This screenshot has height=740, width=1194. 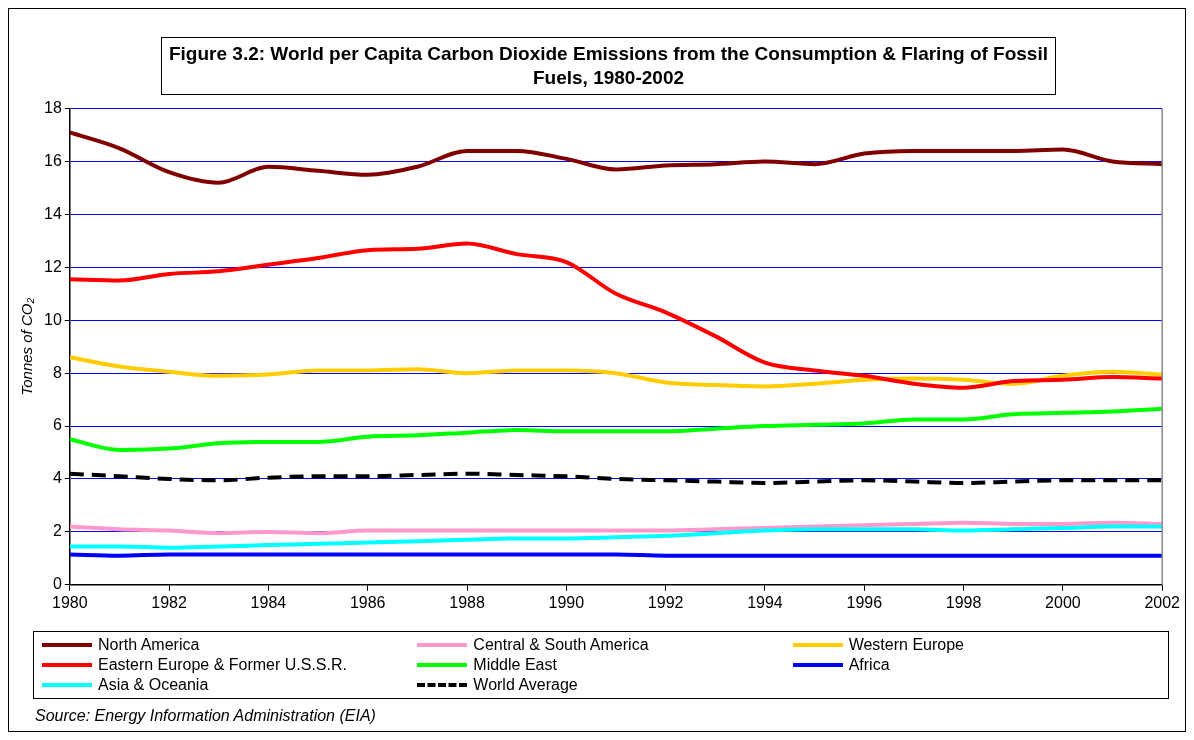 I want to click on x-tick-label: 1982, so click(x=169, y=602).